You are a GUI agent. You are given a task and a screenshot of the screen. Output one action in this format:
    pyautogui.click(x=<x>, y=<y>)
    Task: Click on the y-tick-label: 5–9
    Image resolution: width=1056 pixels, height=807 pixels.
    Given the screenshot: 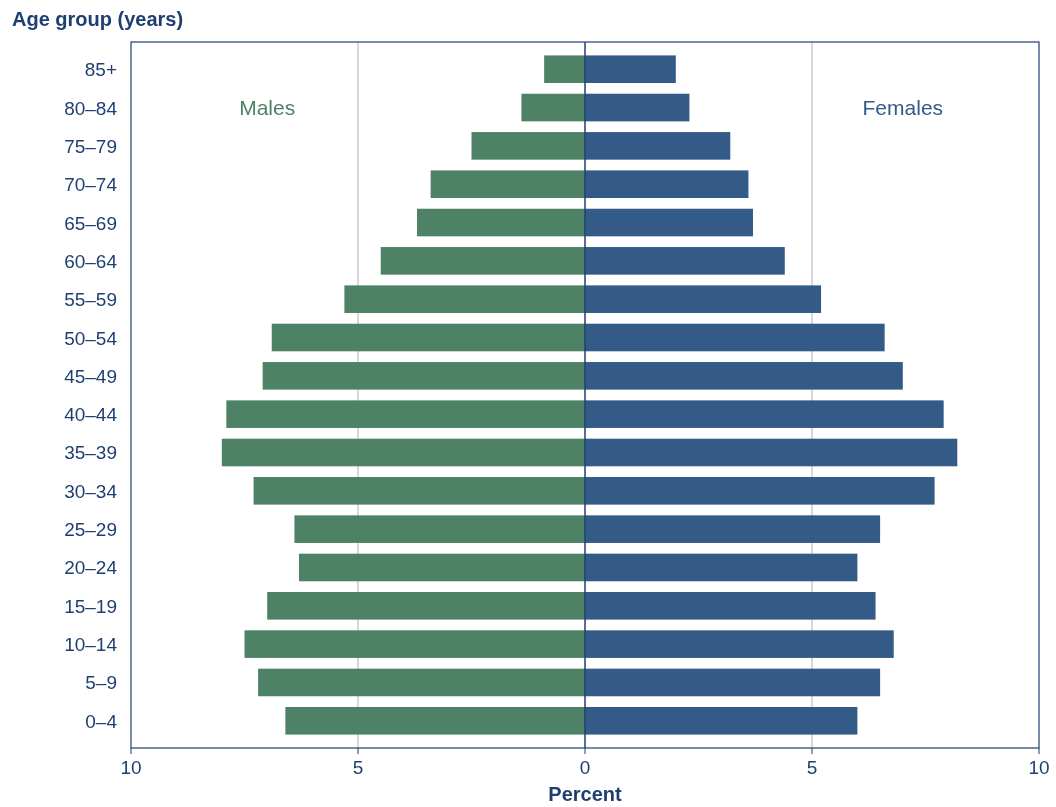 What is the action you would take?
    pyautogui.click(x=101, y=683)
    